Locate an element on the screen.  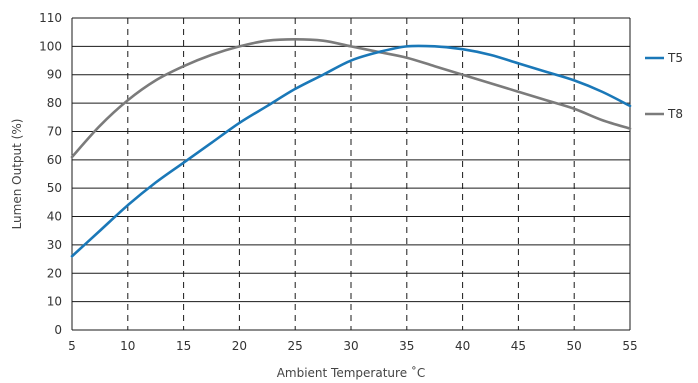
y-tick-label: 0 is located at coordinates (58, 330).